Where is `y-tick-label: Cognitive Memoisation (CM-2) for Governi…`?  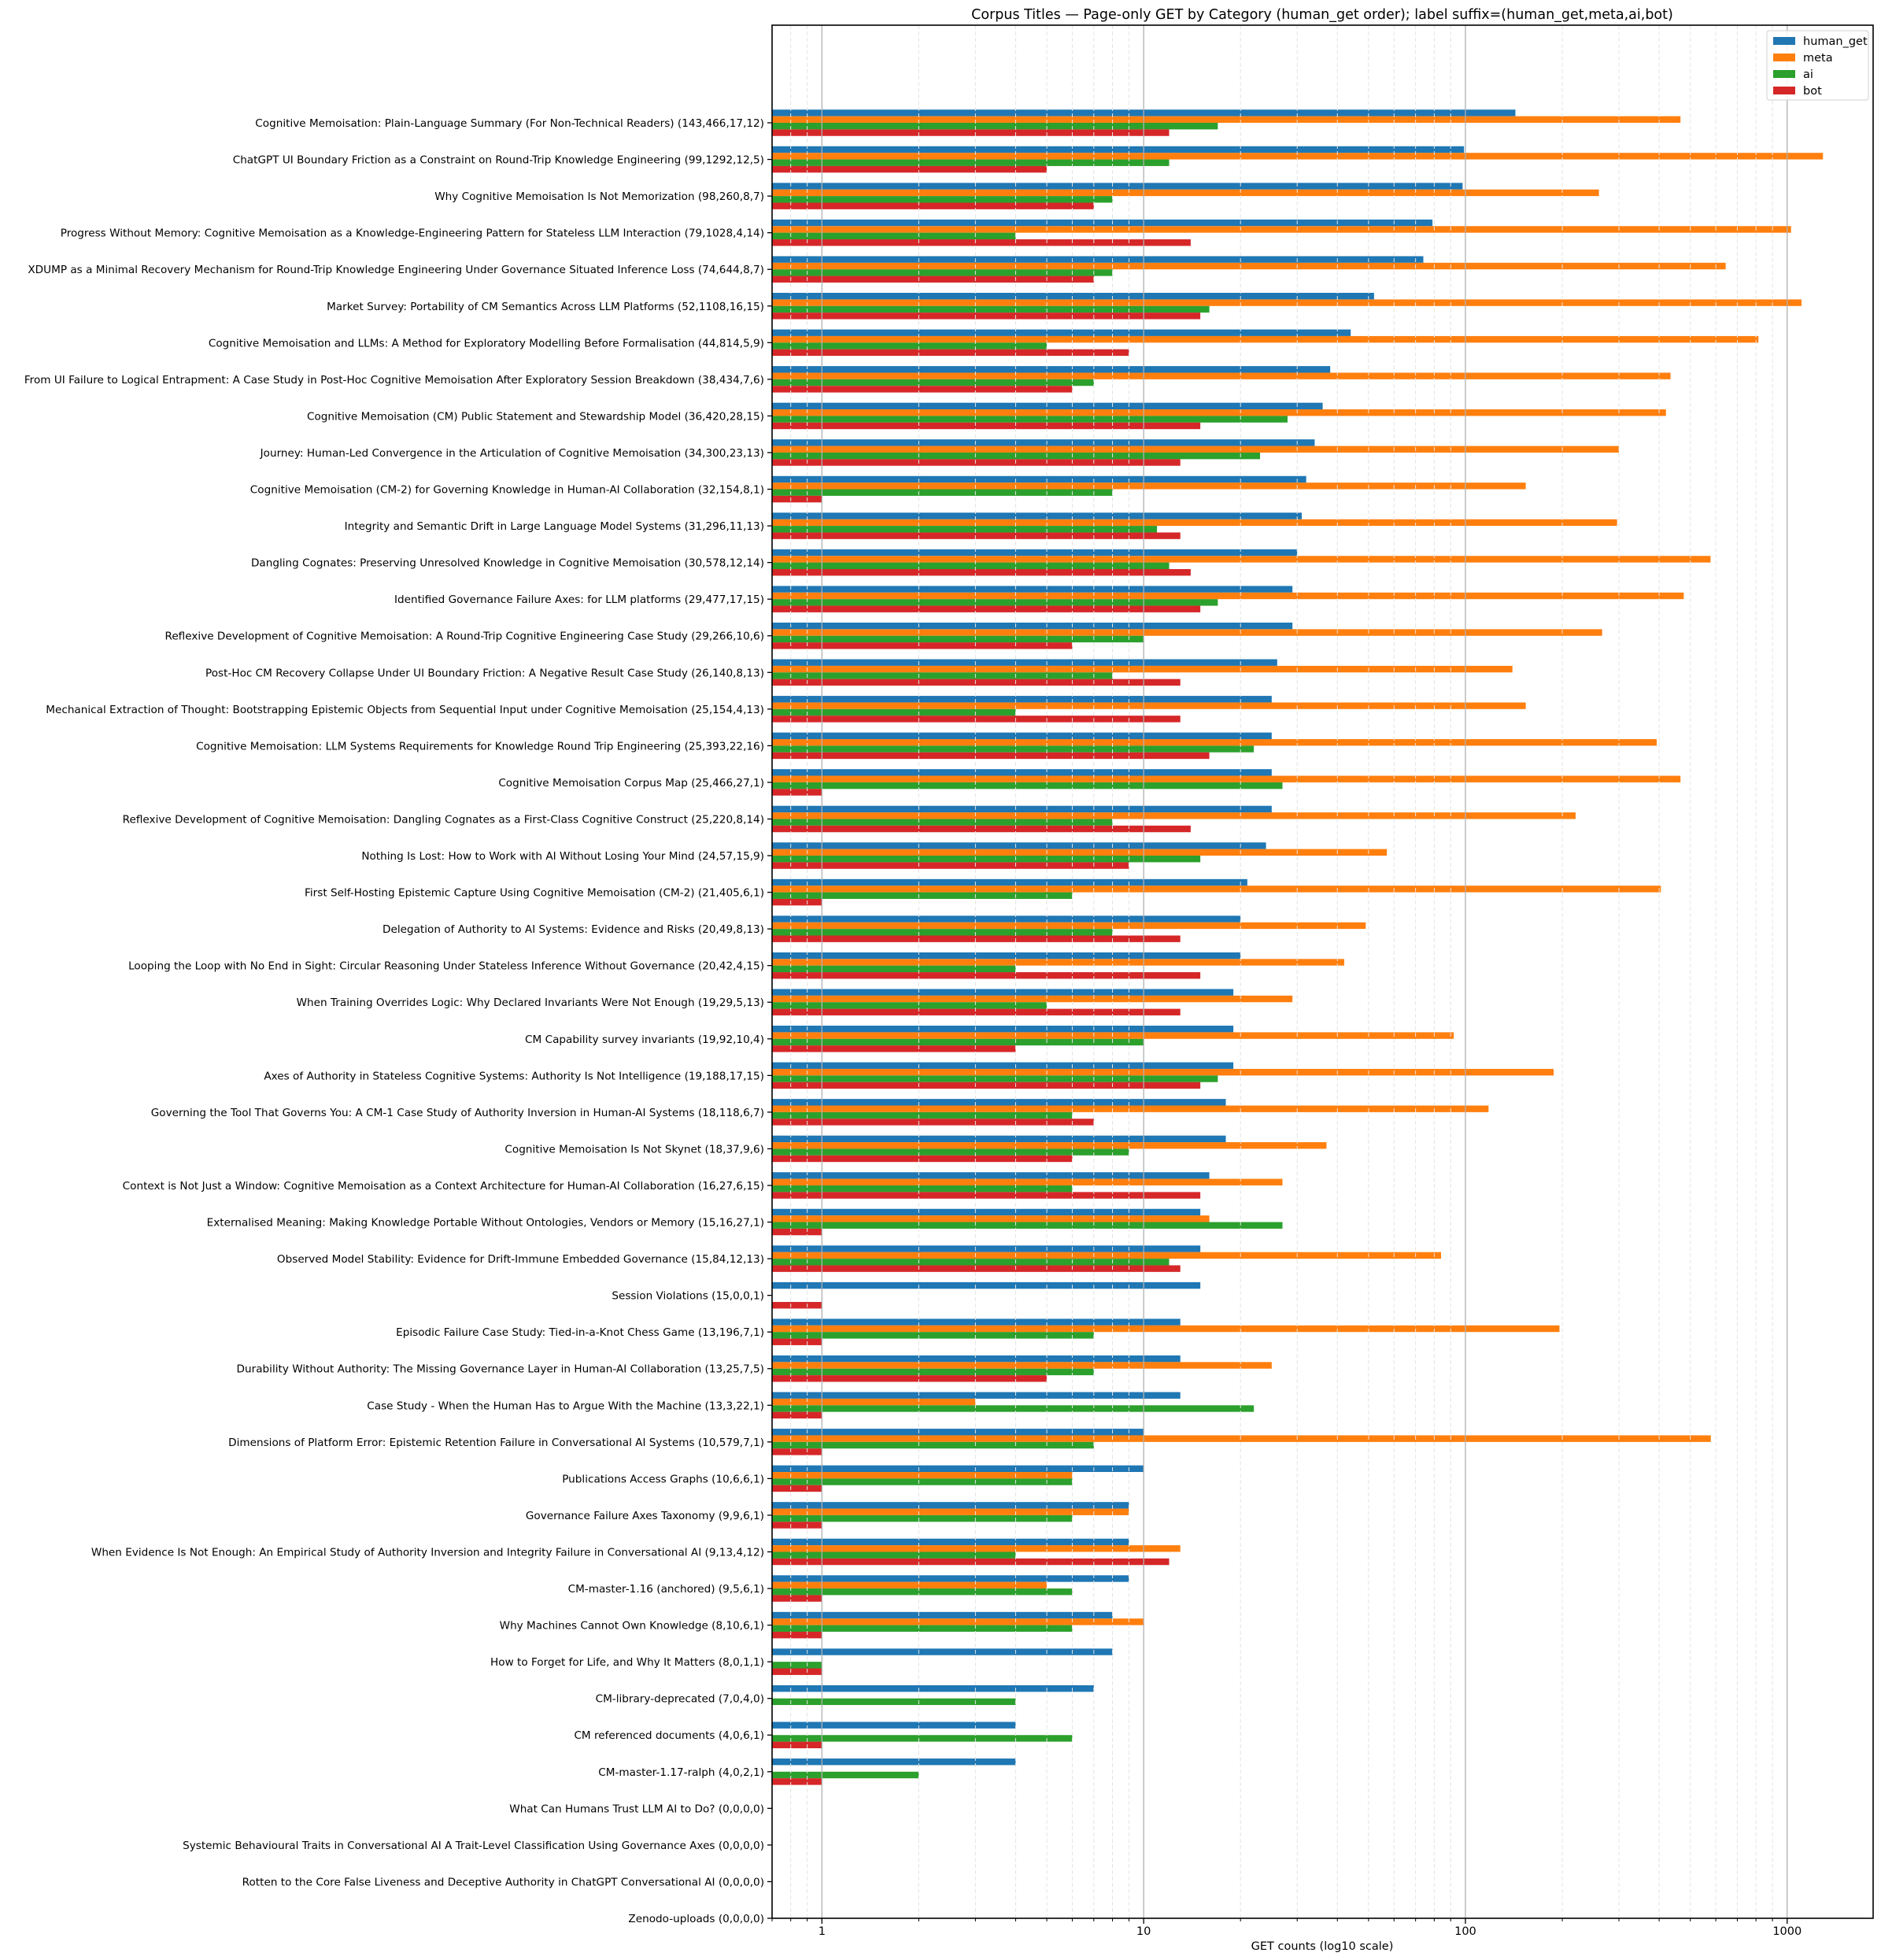 y-tick-label: Cognitive Memoisation (CM-2) for Governi… is located at coordinates (507, 490).